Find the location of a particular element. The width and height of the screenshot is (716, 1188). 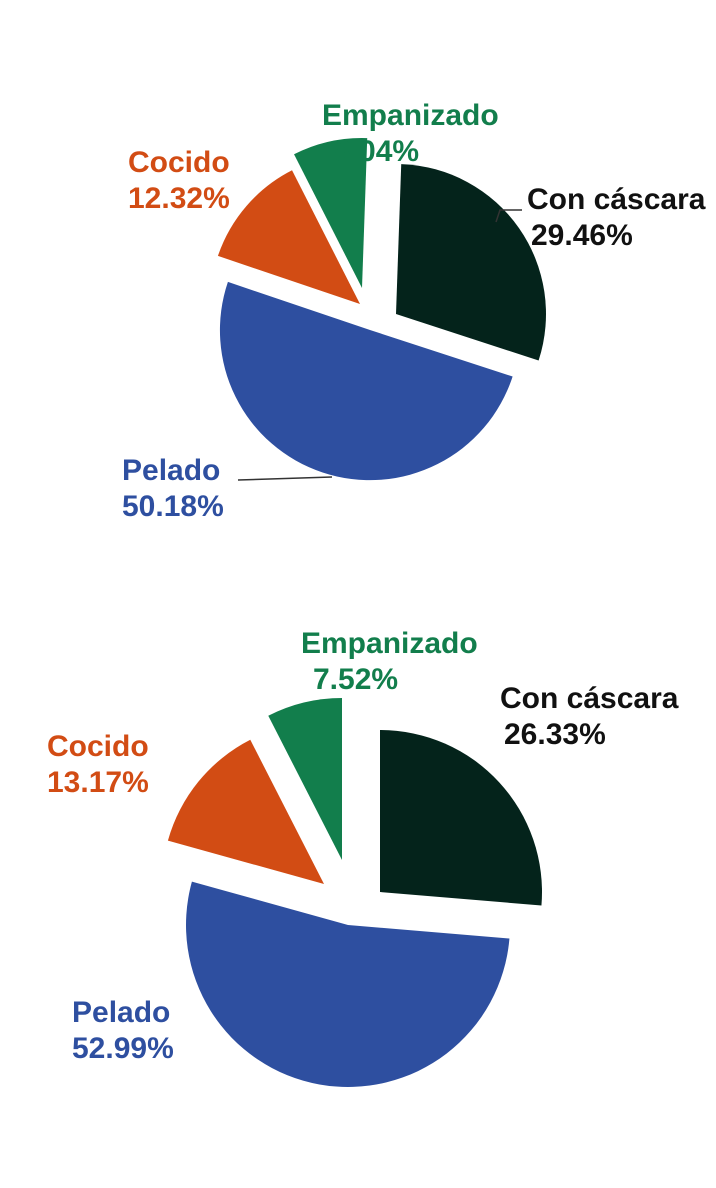

leader-line-con-cascara is located at coordinates (508, 216).